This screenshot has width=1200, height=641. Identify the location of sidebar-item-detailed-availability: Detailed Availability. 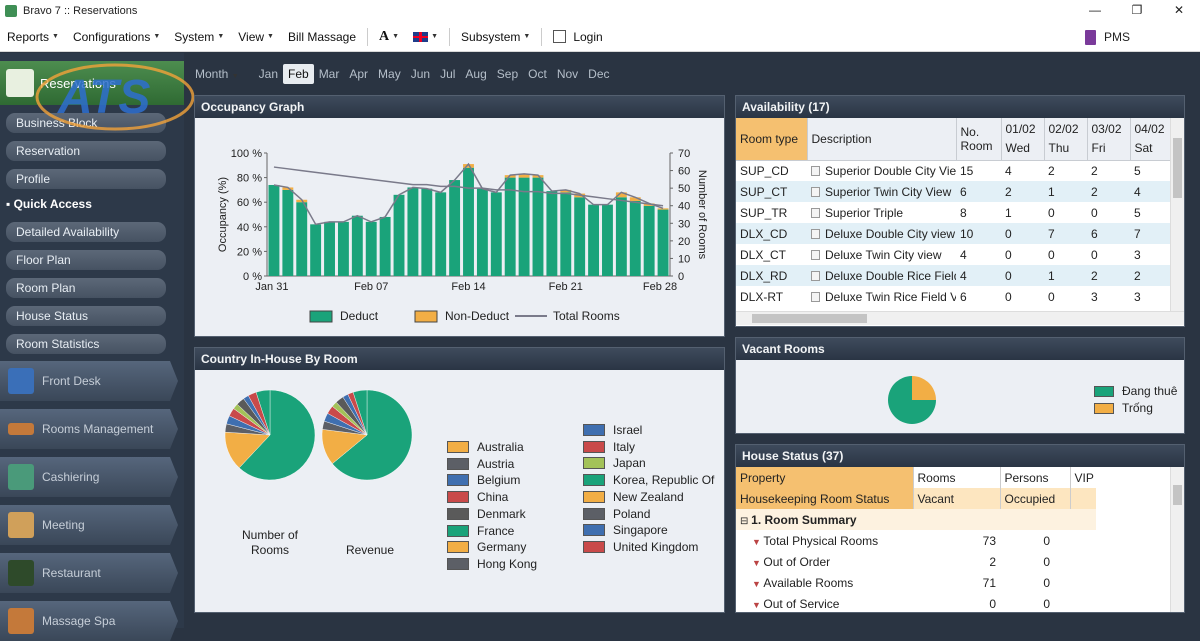
(86, 232).